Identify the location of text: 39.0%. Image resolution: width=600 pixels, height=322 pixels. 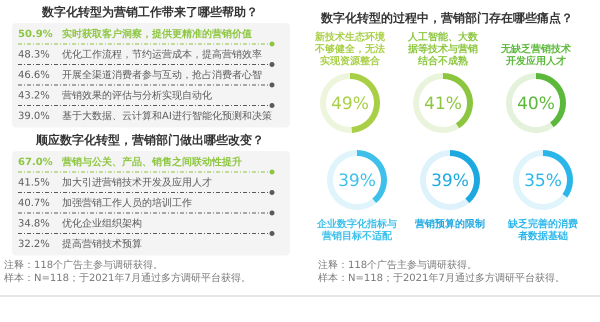
(34, 116).